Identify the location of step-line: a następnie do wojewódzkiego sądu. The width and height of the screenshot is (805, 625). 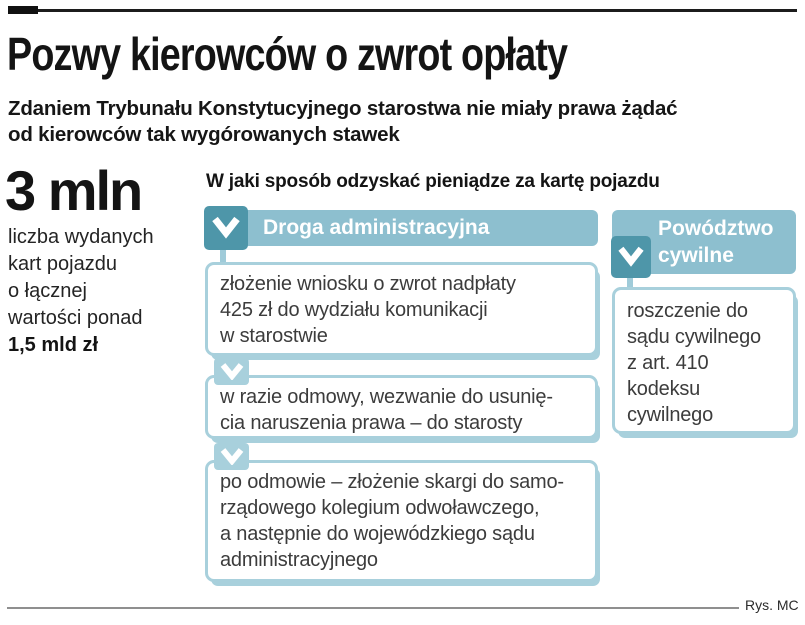
(377, 534).